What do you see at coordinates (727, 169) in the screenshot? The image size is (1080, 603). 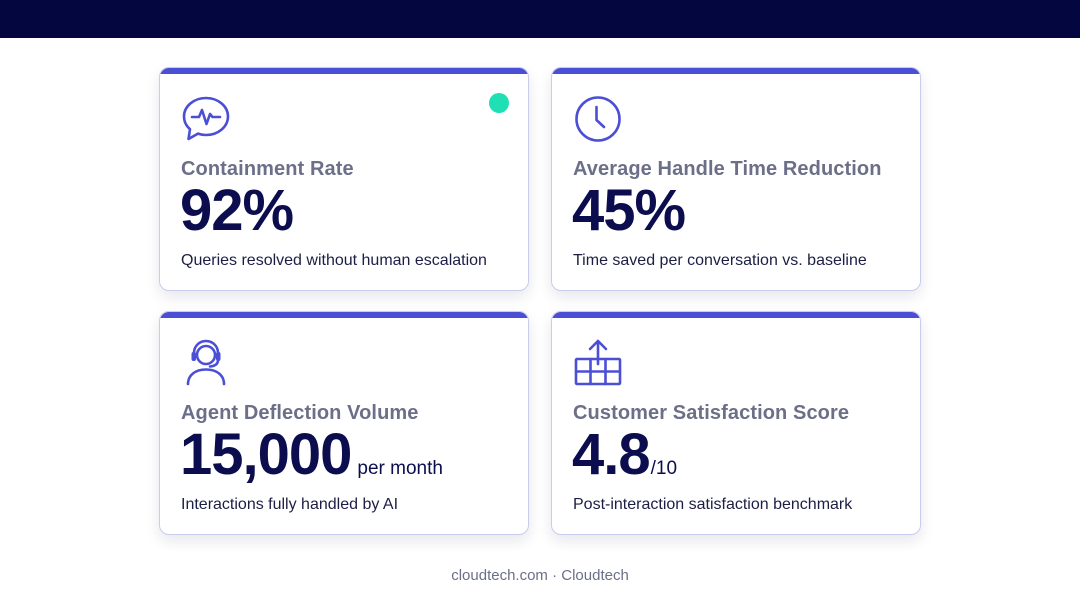 I see `metric-label: Average Handle Time Reduction` at bounding box center [727, 169].